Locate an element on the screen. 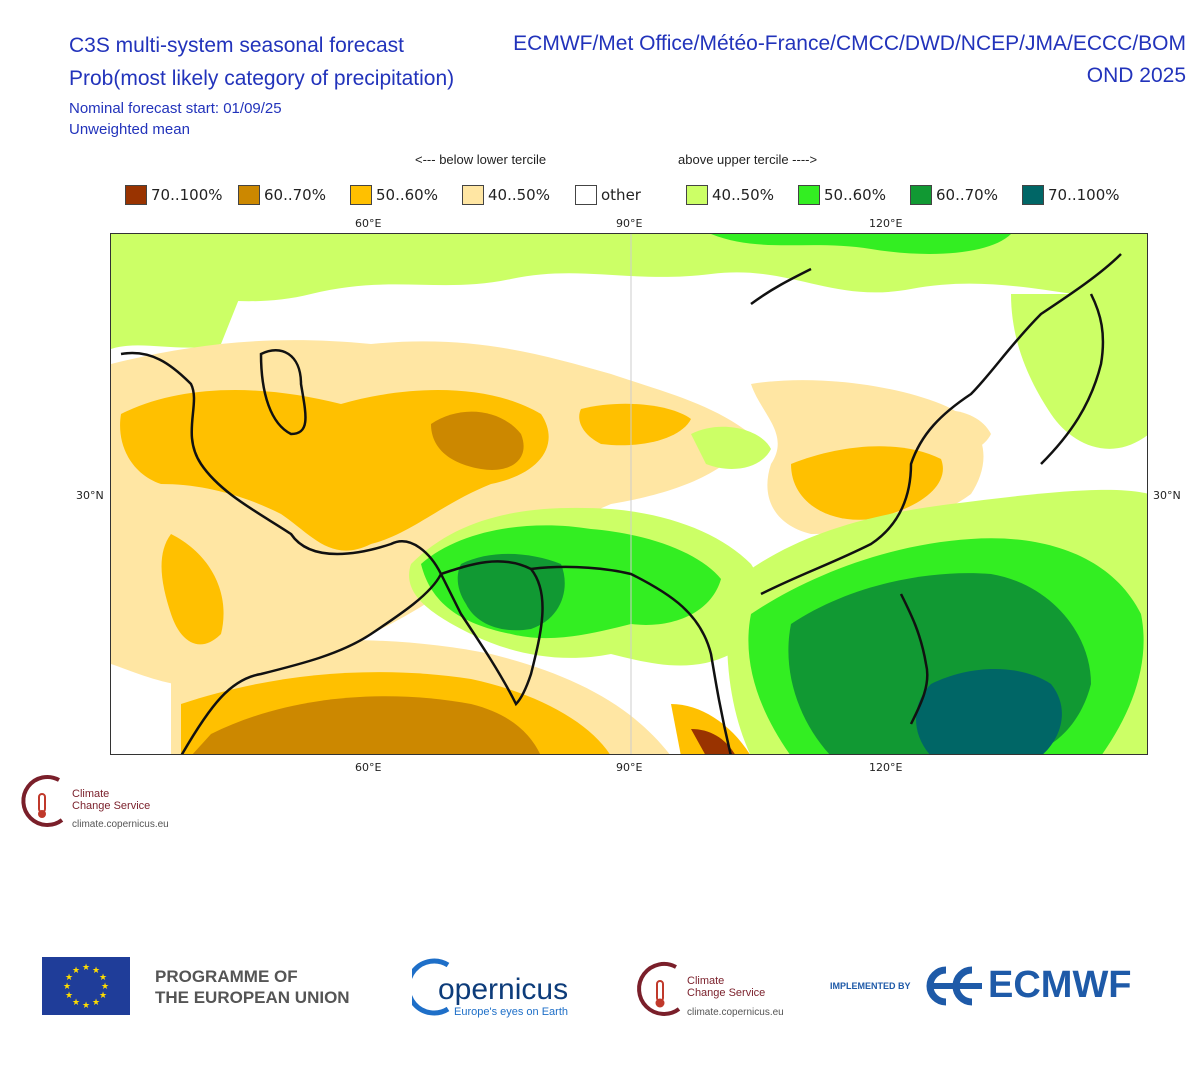 The image size is (1200, 1080). chart-title: C3S multi-system seasonal forecast is located at coordinates (236, 45).